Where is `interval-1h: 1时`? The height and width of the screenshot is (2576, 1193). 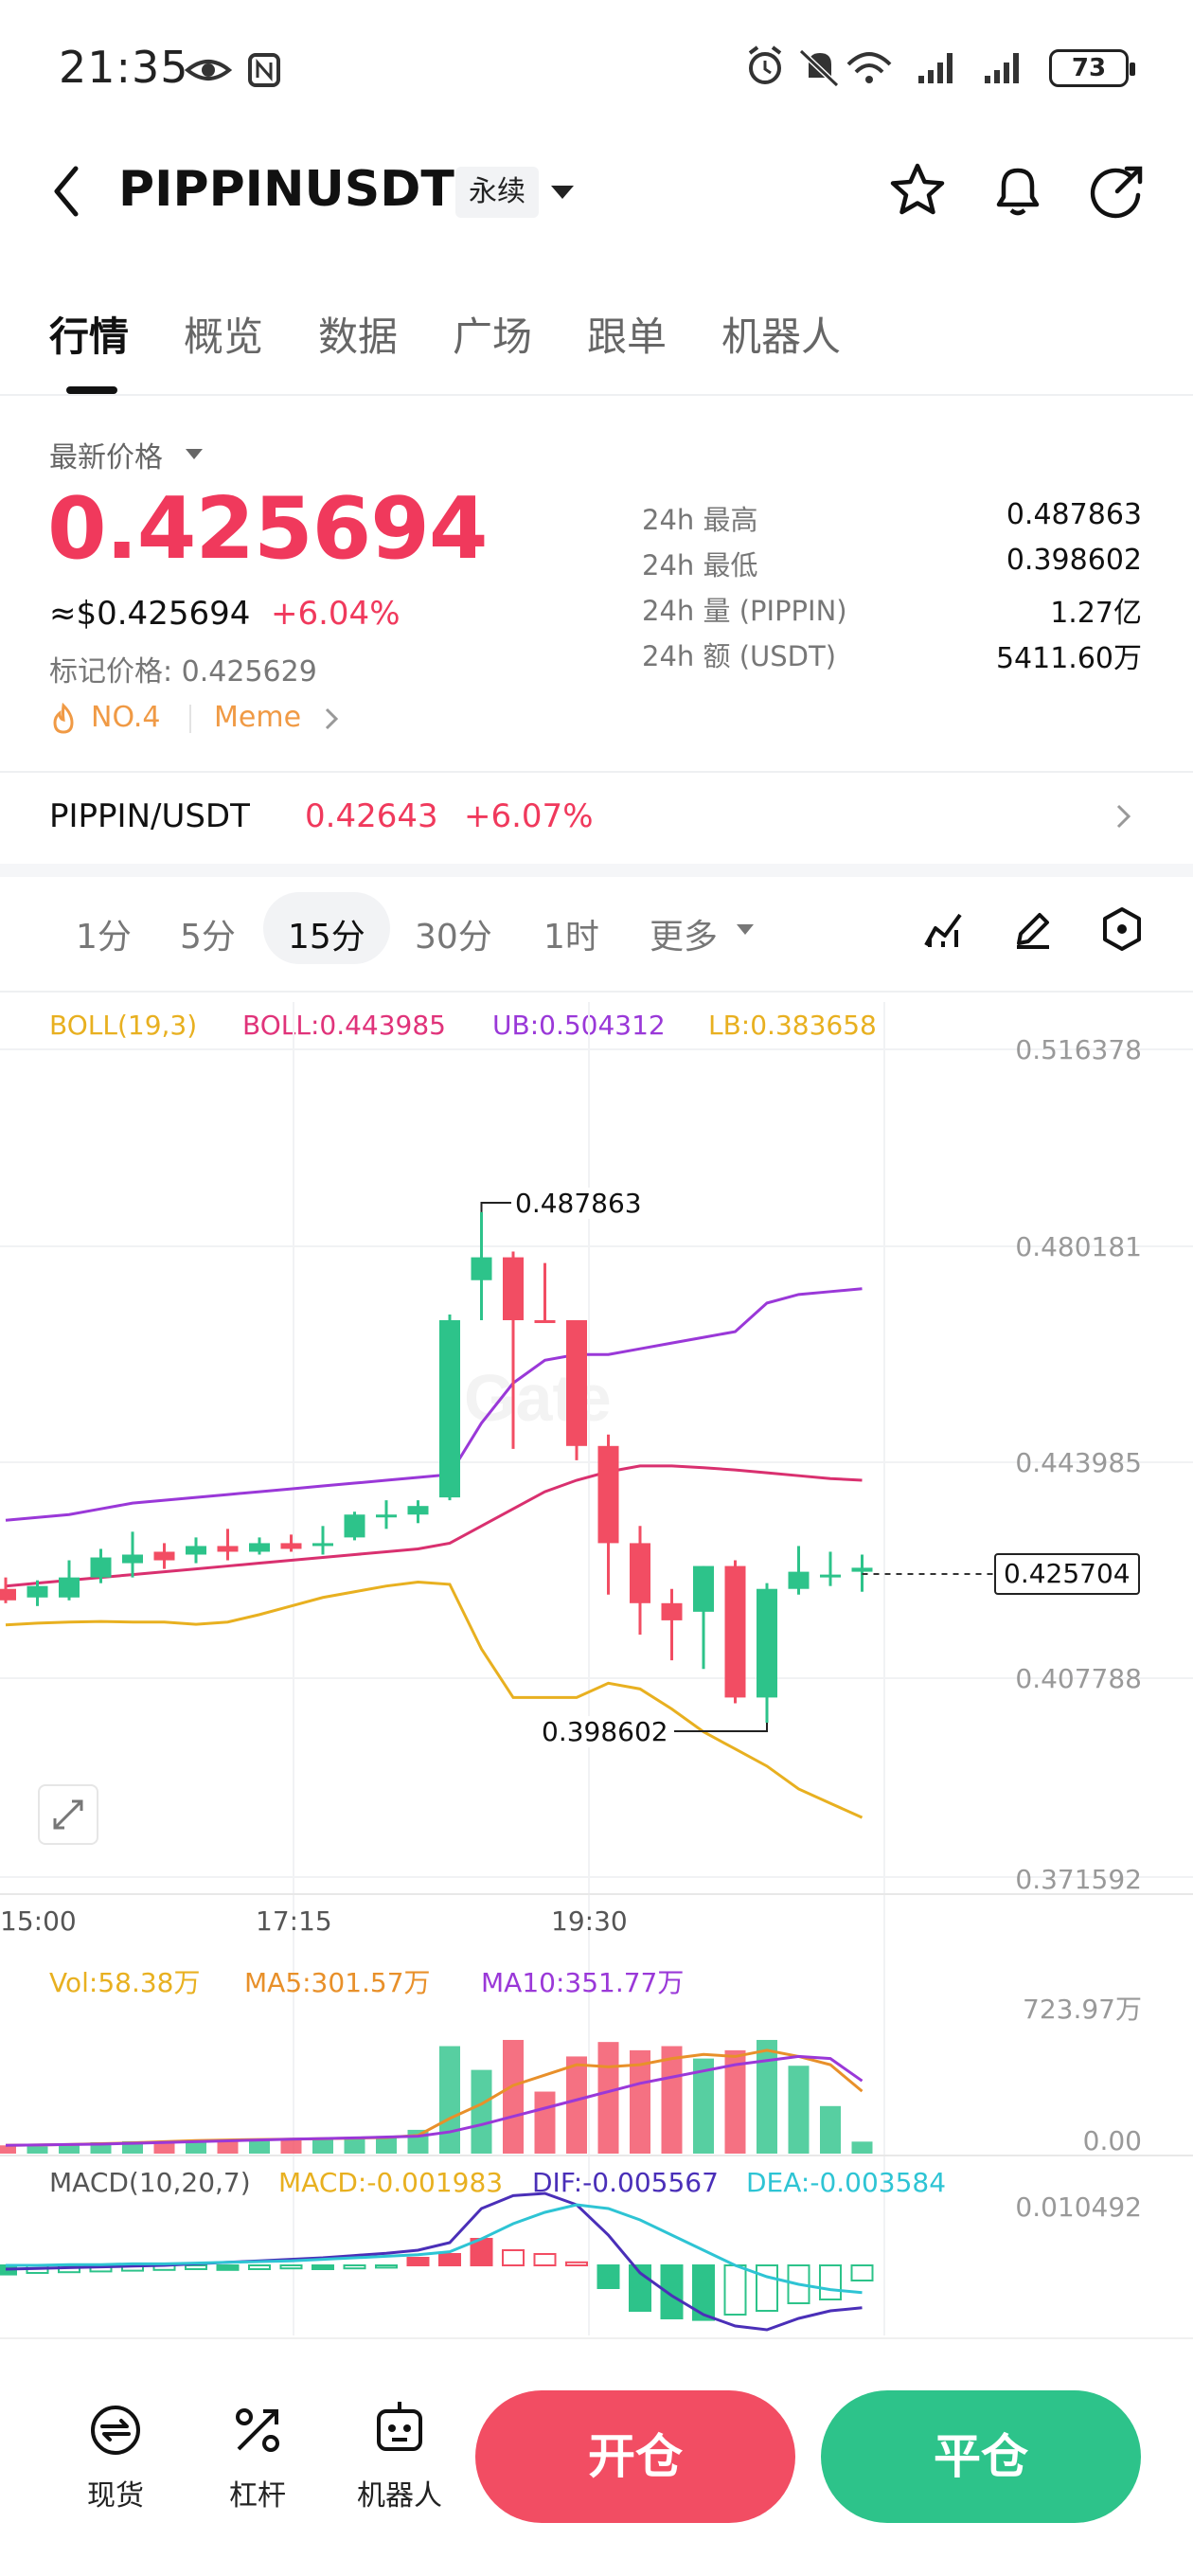
interval-1h: 1时 is located at coordinates (571, 937).